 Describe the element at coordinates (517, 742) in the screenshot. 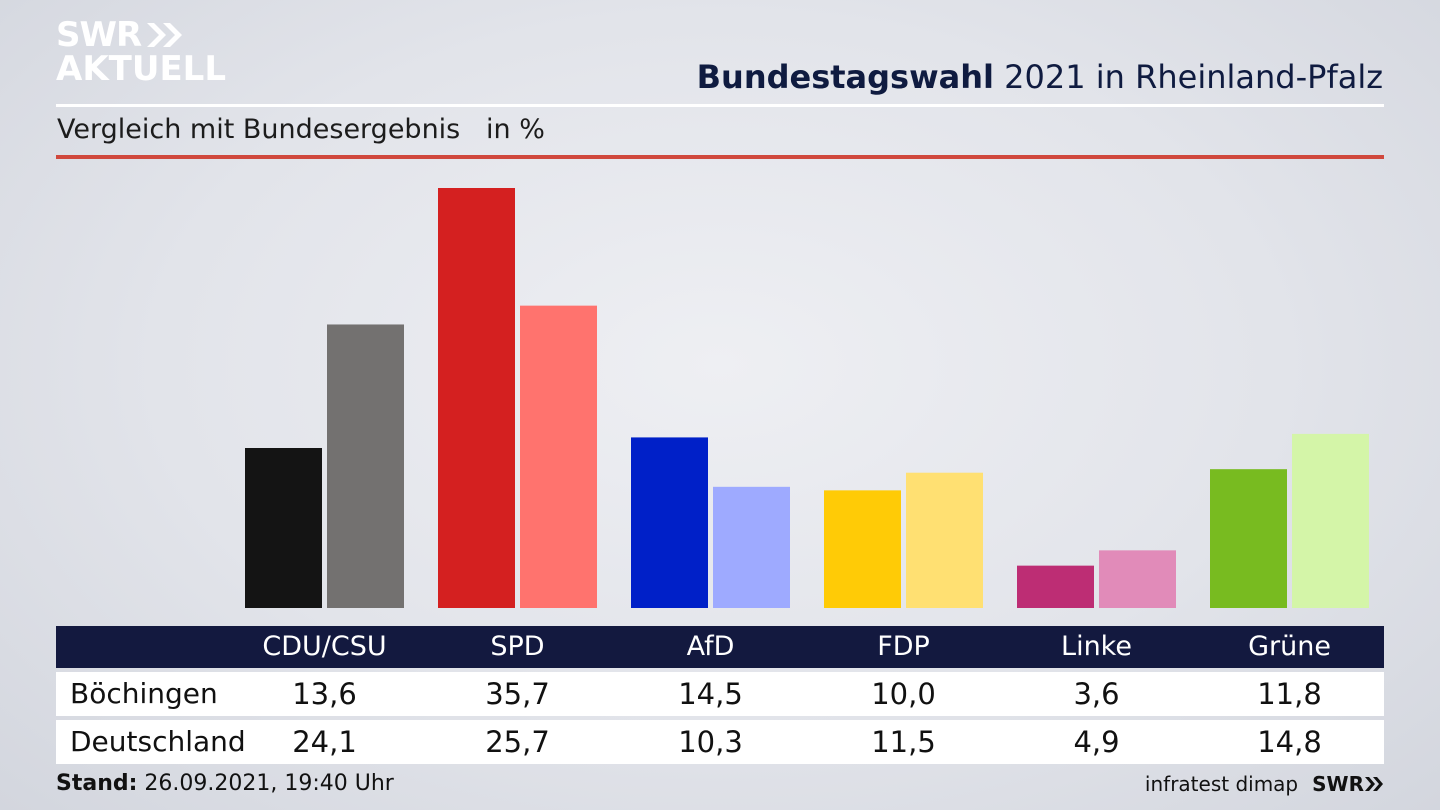

I see `value-spd-deutschland: 25,7` at that location.